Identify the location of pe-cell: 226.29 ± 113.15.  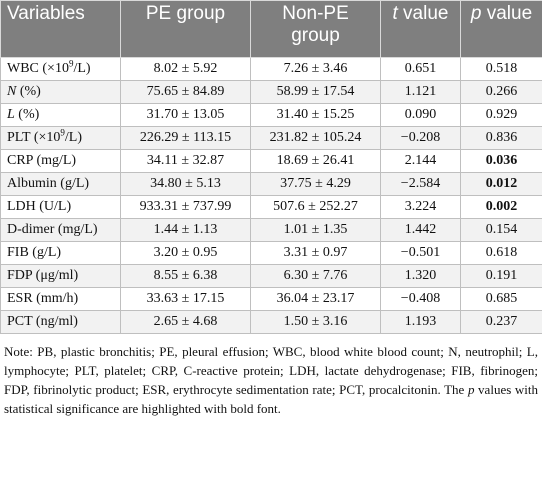
(185, 138).